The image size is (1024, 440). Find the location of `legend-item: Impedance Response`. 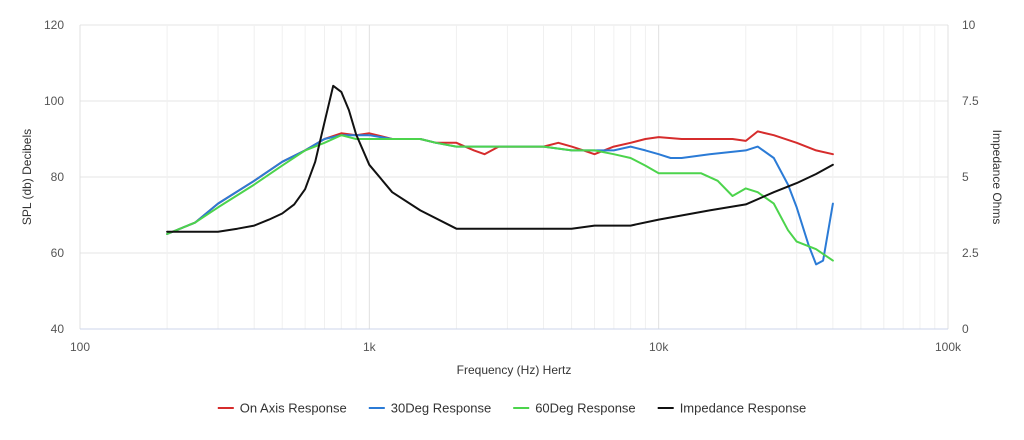

legend-item: Impedance Response is located at coordinates (731, 408).